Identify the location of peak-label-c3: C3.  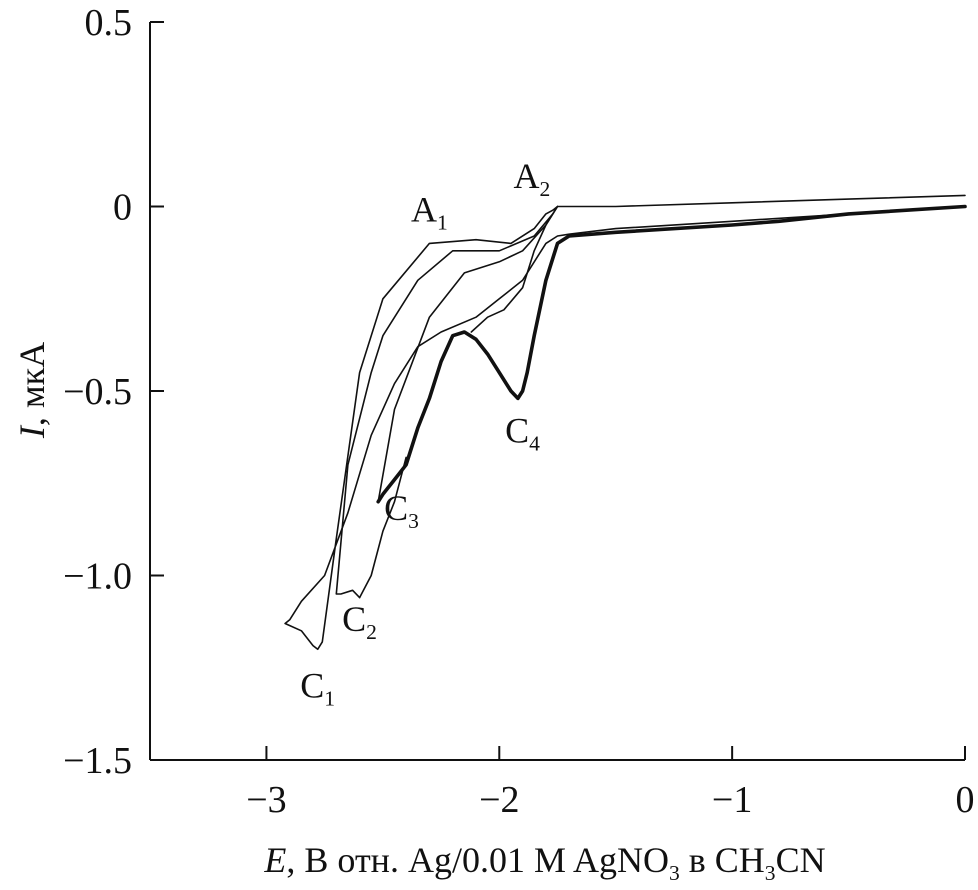
(401, 510).